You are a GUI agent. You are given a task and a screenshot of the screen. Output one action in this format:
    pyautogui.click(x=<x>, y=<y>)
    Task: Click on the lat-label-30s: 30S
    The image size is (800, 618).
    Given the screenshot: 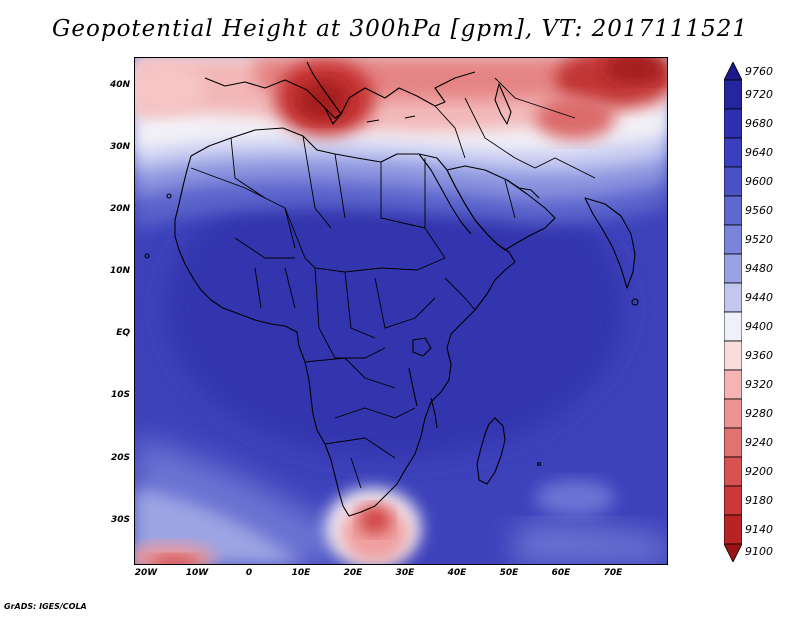 What is the action you would take?
    pyautogui.click(x=120, y=520)
    